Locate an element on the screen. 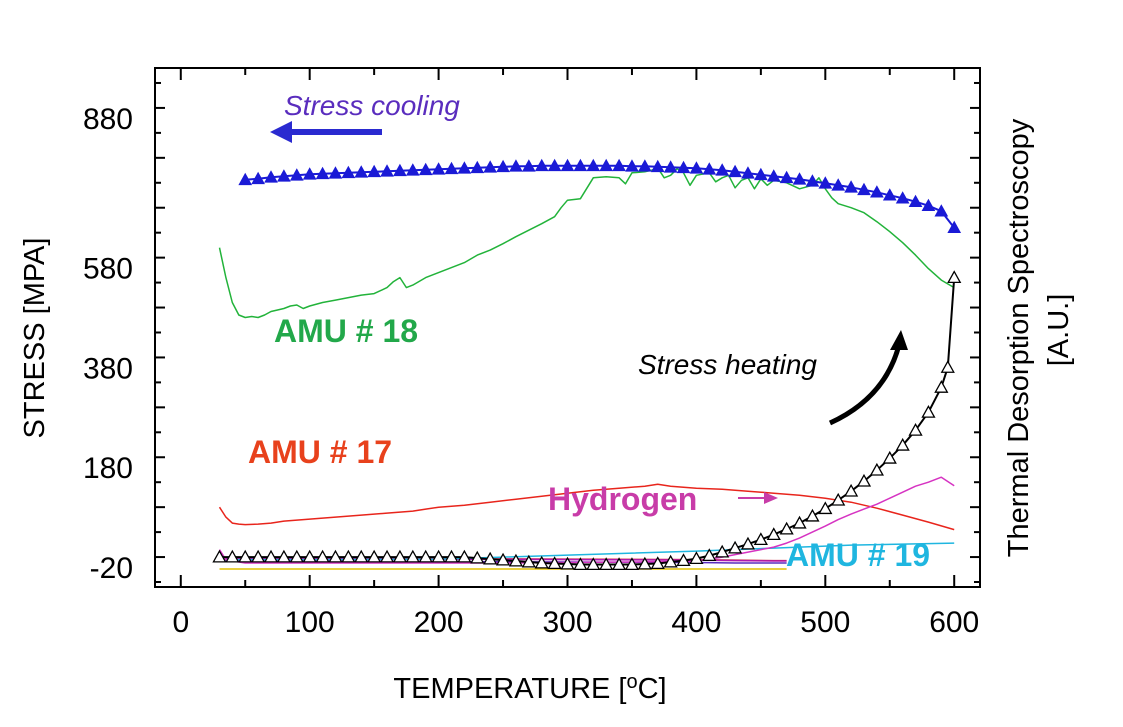 The height and width of the screenshot is (727, 1123). stress-heating-arrow is located at coordinates (868, 378).